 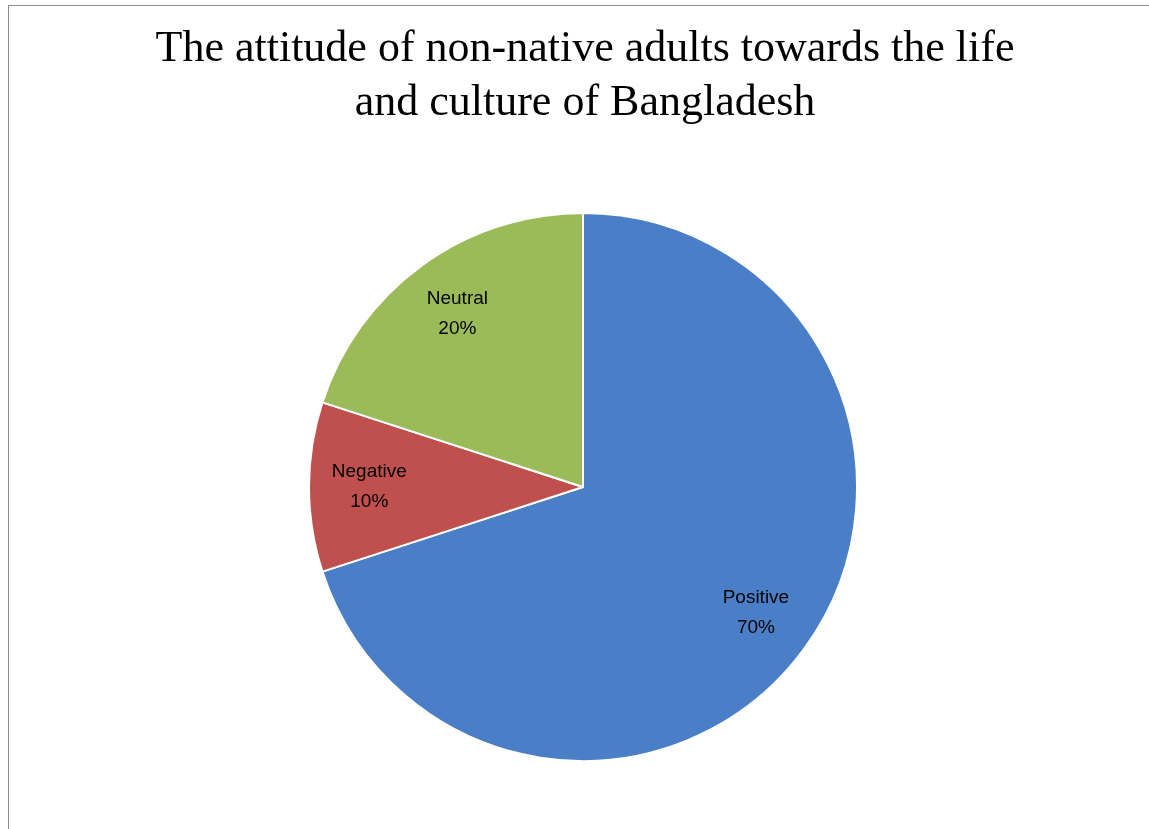 What do you see at coordinates (756, 596) in the screenshot?
I see `slice-label: Positive` at bounding box center [756, 596].